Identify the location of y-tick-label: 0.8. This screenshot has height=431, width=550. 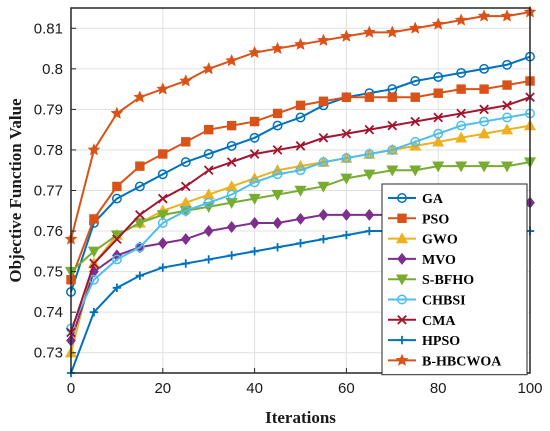
(52, 69).